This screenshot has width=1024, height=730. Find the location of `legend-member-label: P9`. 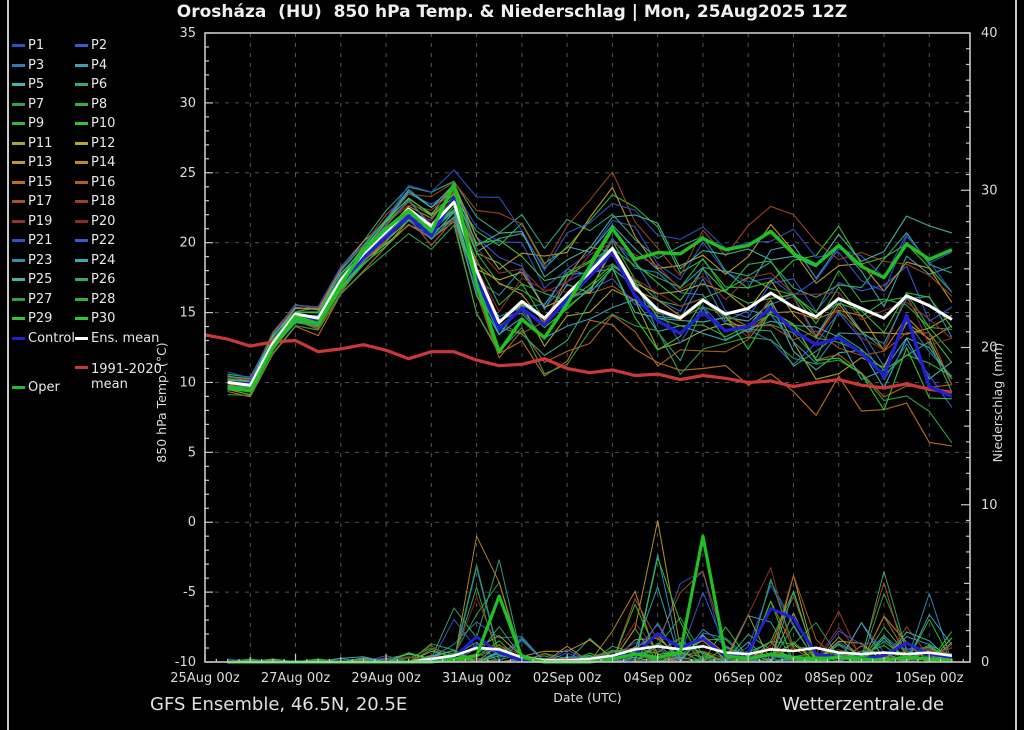

legend-member-label: P9 is located at coordinates (36, 123).